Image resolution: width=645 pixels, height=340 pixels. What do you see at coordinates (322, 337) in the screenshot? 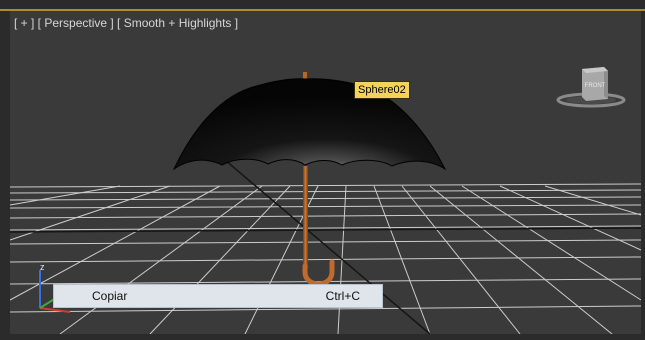
I see `viewport-frame-bottom` at bounding box center [322, 337].